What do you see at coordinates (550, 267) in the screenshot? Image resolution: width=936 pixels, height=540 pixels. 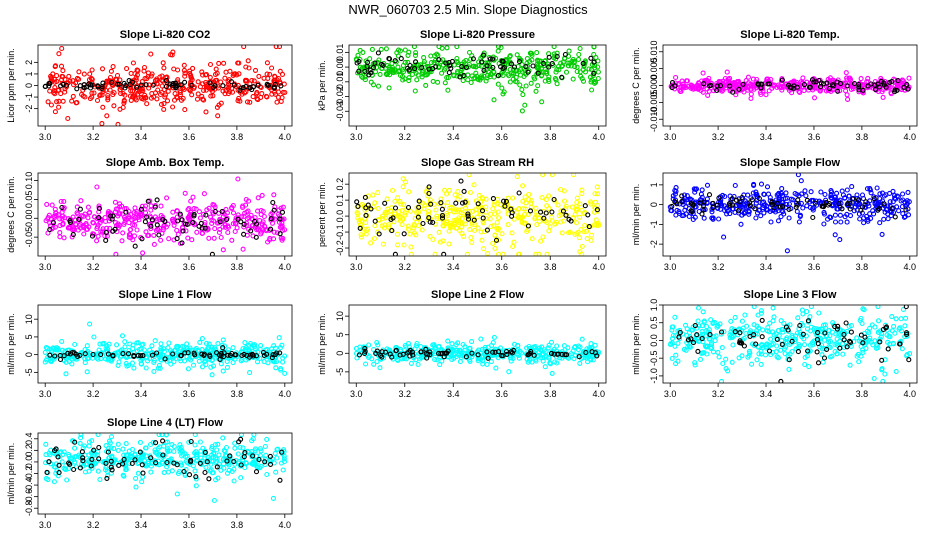 I see `x-tick-label: 3.8` at bounding box center [550, 267].